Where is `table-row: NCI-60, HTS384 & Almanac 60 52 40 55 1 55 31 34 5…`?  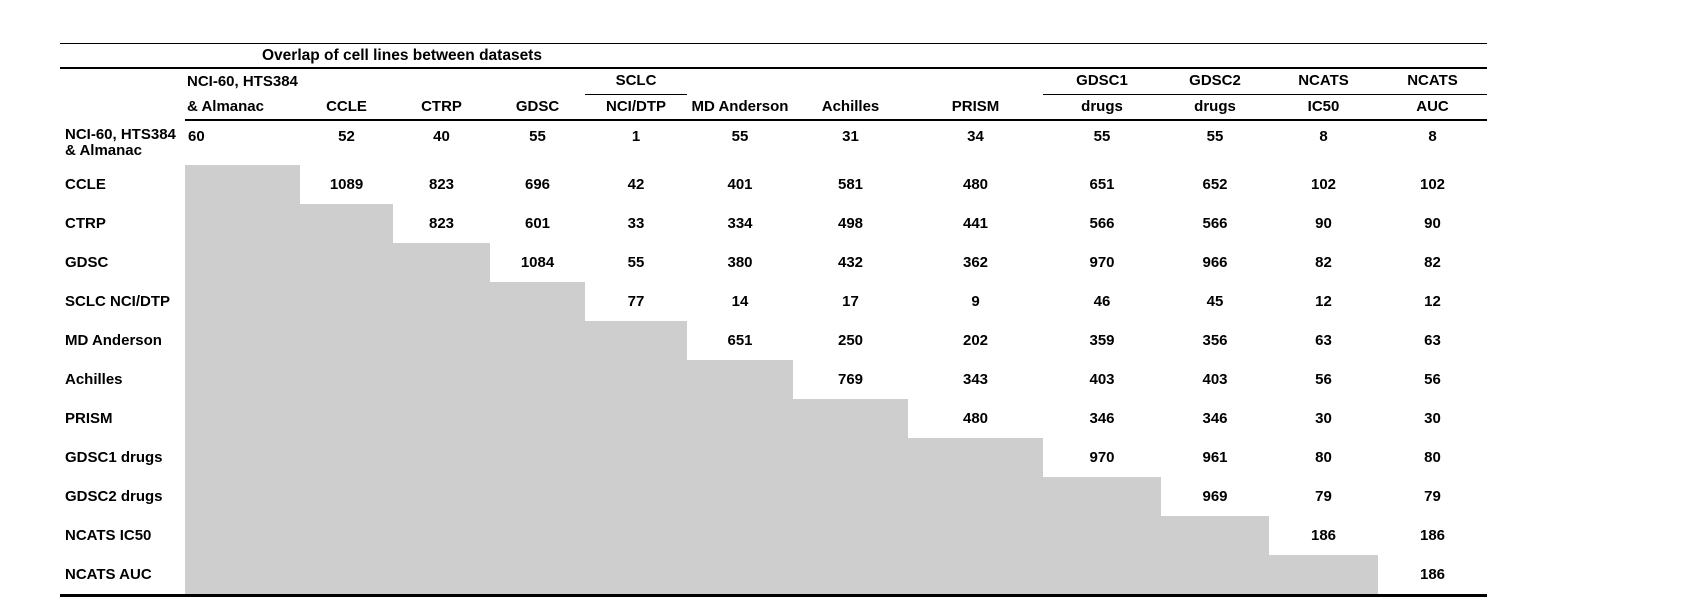 table-row: NCI-60, HTS384 & Almanac 60 52 40 55 1 55 31 34 5… is located at coordinates (773, 142).